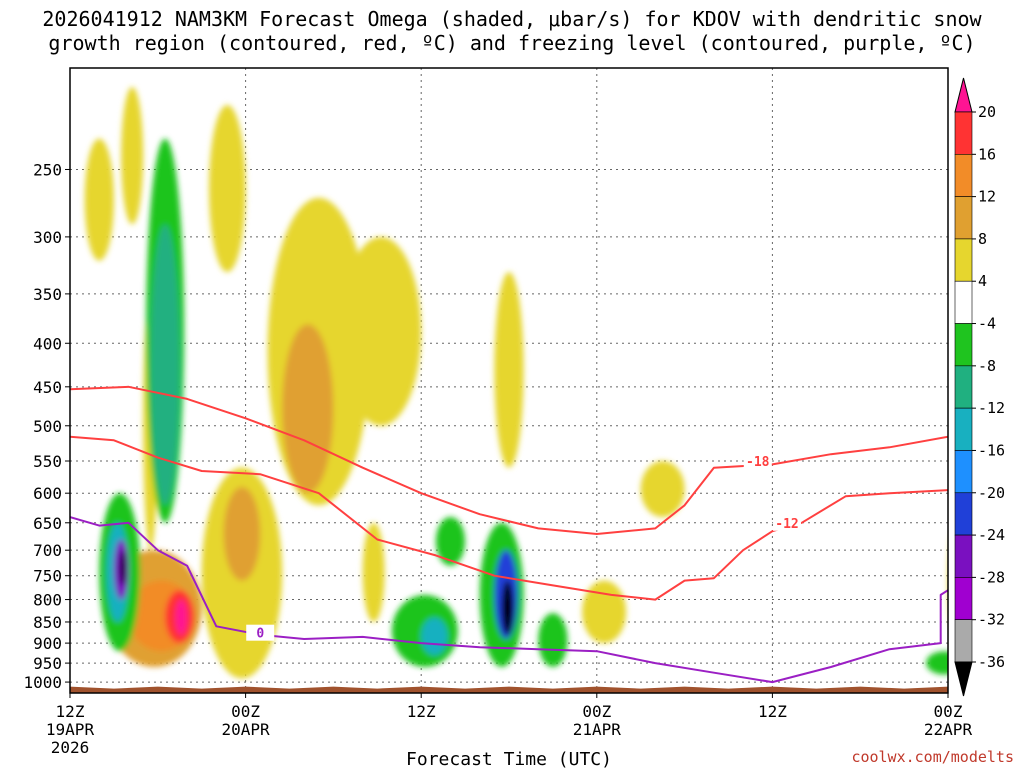  Describe the element at coordinates (246, 729) in the screenshot. I see `x-tick-date: 20APR` at that location.